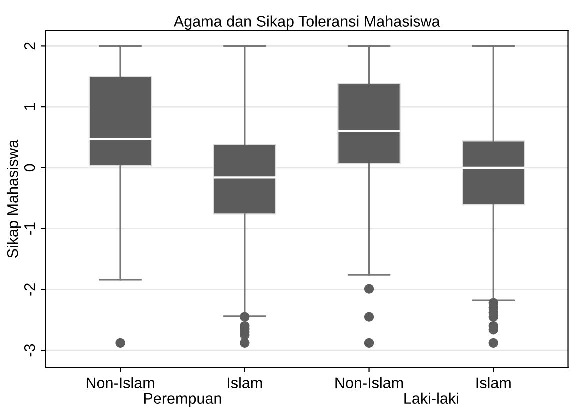 The width and height of the screenshot is (574, 413). What do you see at coordinates (183, 400) in the screenshot?
I see `text: Perempuan` at bounding box center [183, 400].